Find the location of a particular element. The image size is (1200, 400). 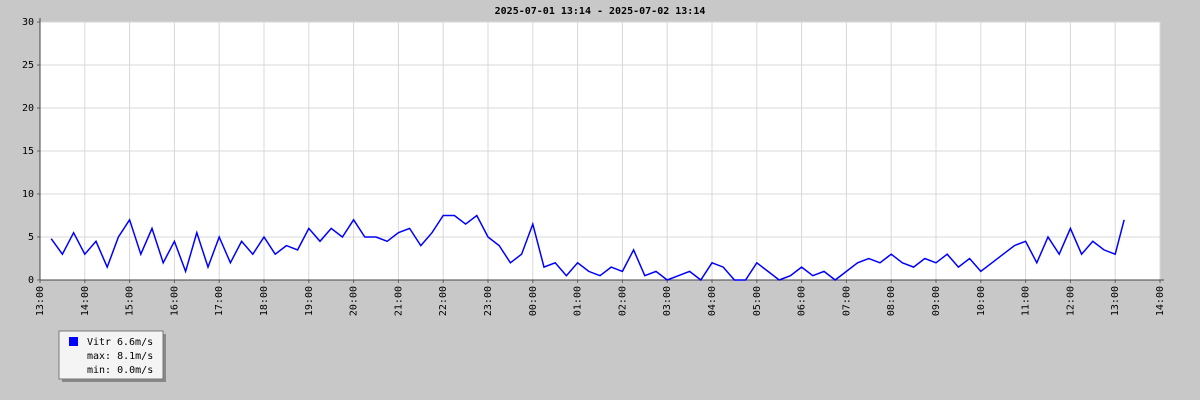

x-tick-label: 22:00 is located at coordinates (443, 301).